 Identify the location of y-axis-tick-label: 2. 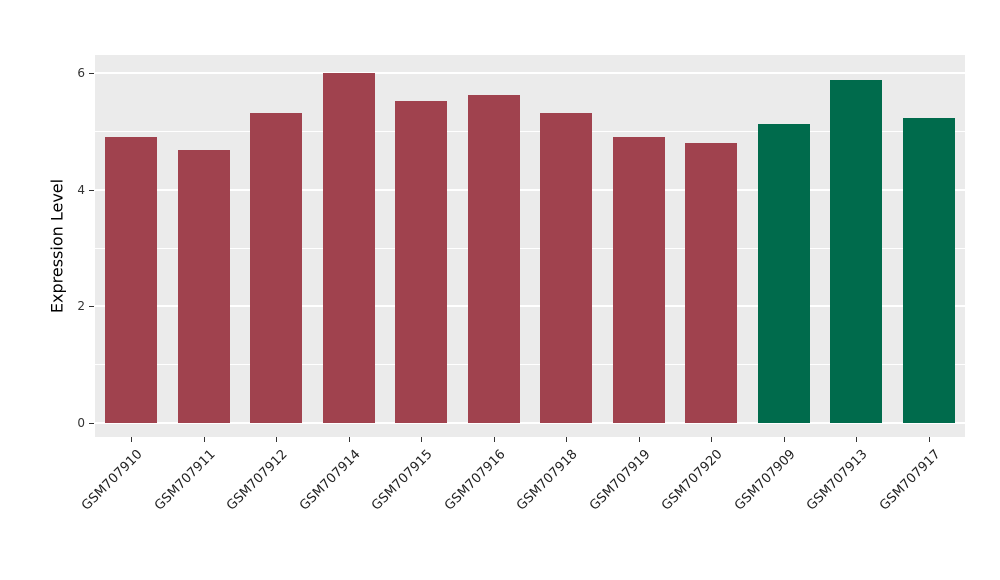
(81, 306).